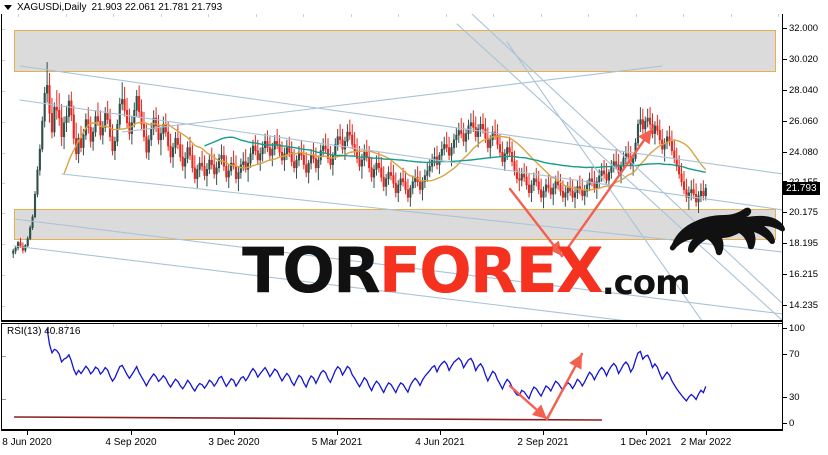  Describe the element at coordinates (794, 329) in the screenshot. I see `rsi-tick-label: 100` at that location.